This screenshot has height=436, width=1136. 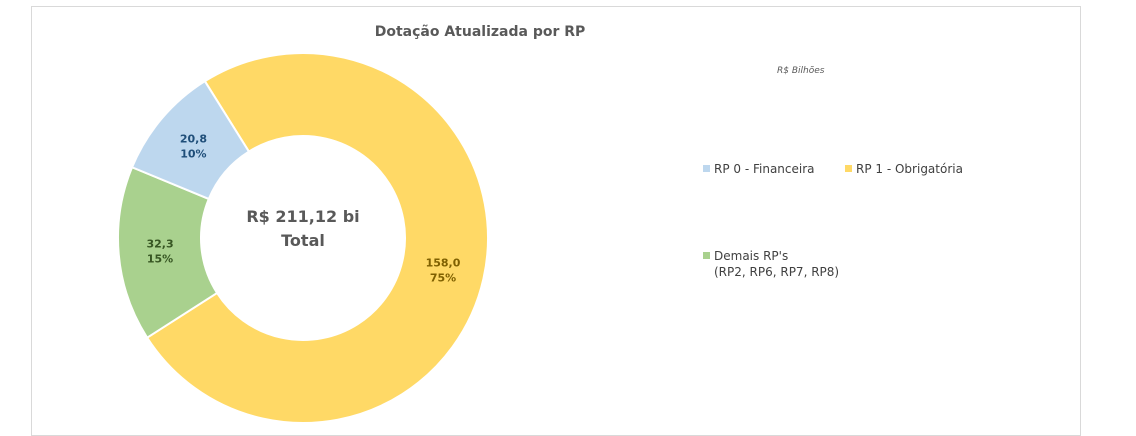 I want to click on legend-label-demais: Demais RP's (RP2, RP6, RP7, RP8), so click(x=777, y=264).